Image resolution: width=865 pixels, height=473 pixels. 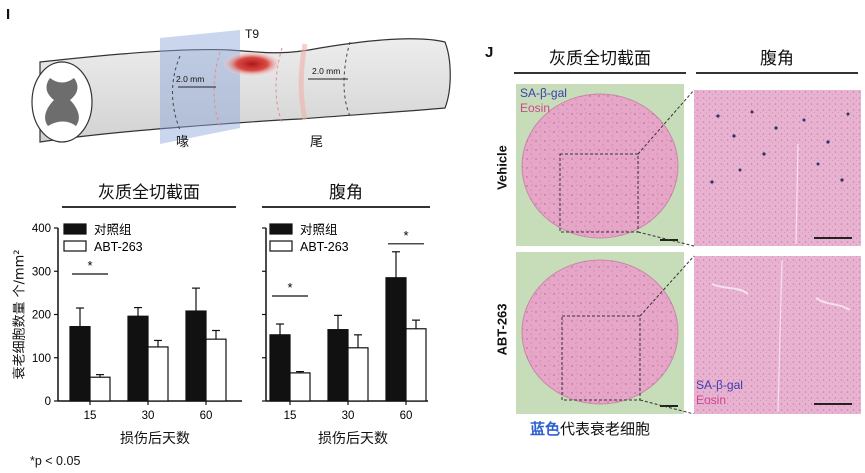 I want to click on vehicle-ventral-horn, so click(x=777, y=168).